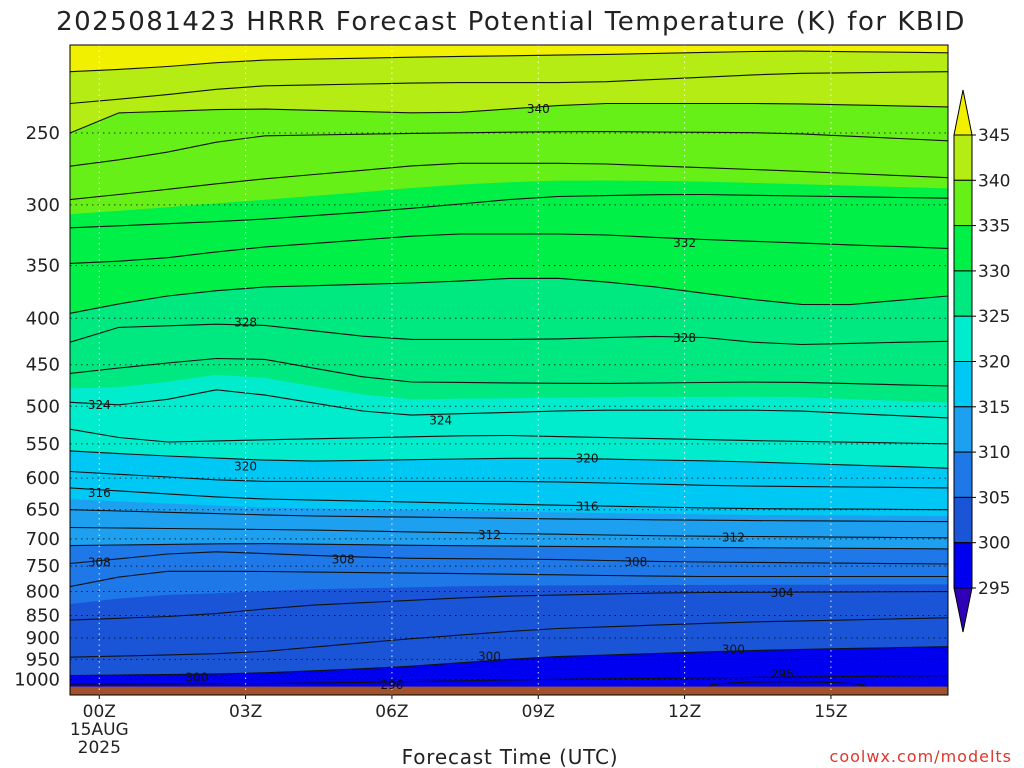  Describe the element at coordinates (538, 109) in the screenshot. I see `contour-label-text: 340` at that location.